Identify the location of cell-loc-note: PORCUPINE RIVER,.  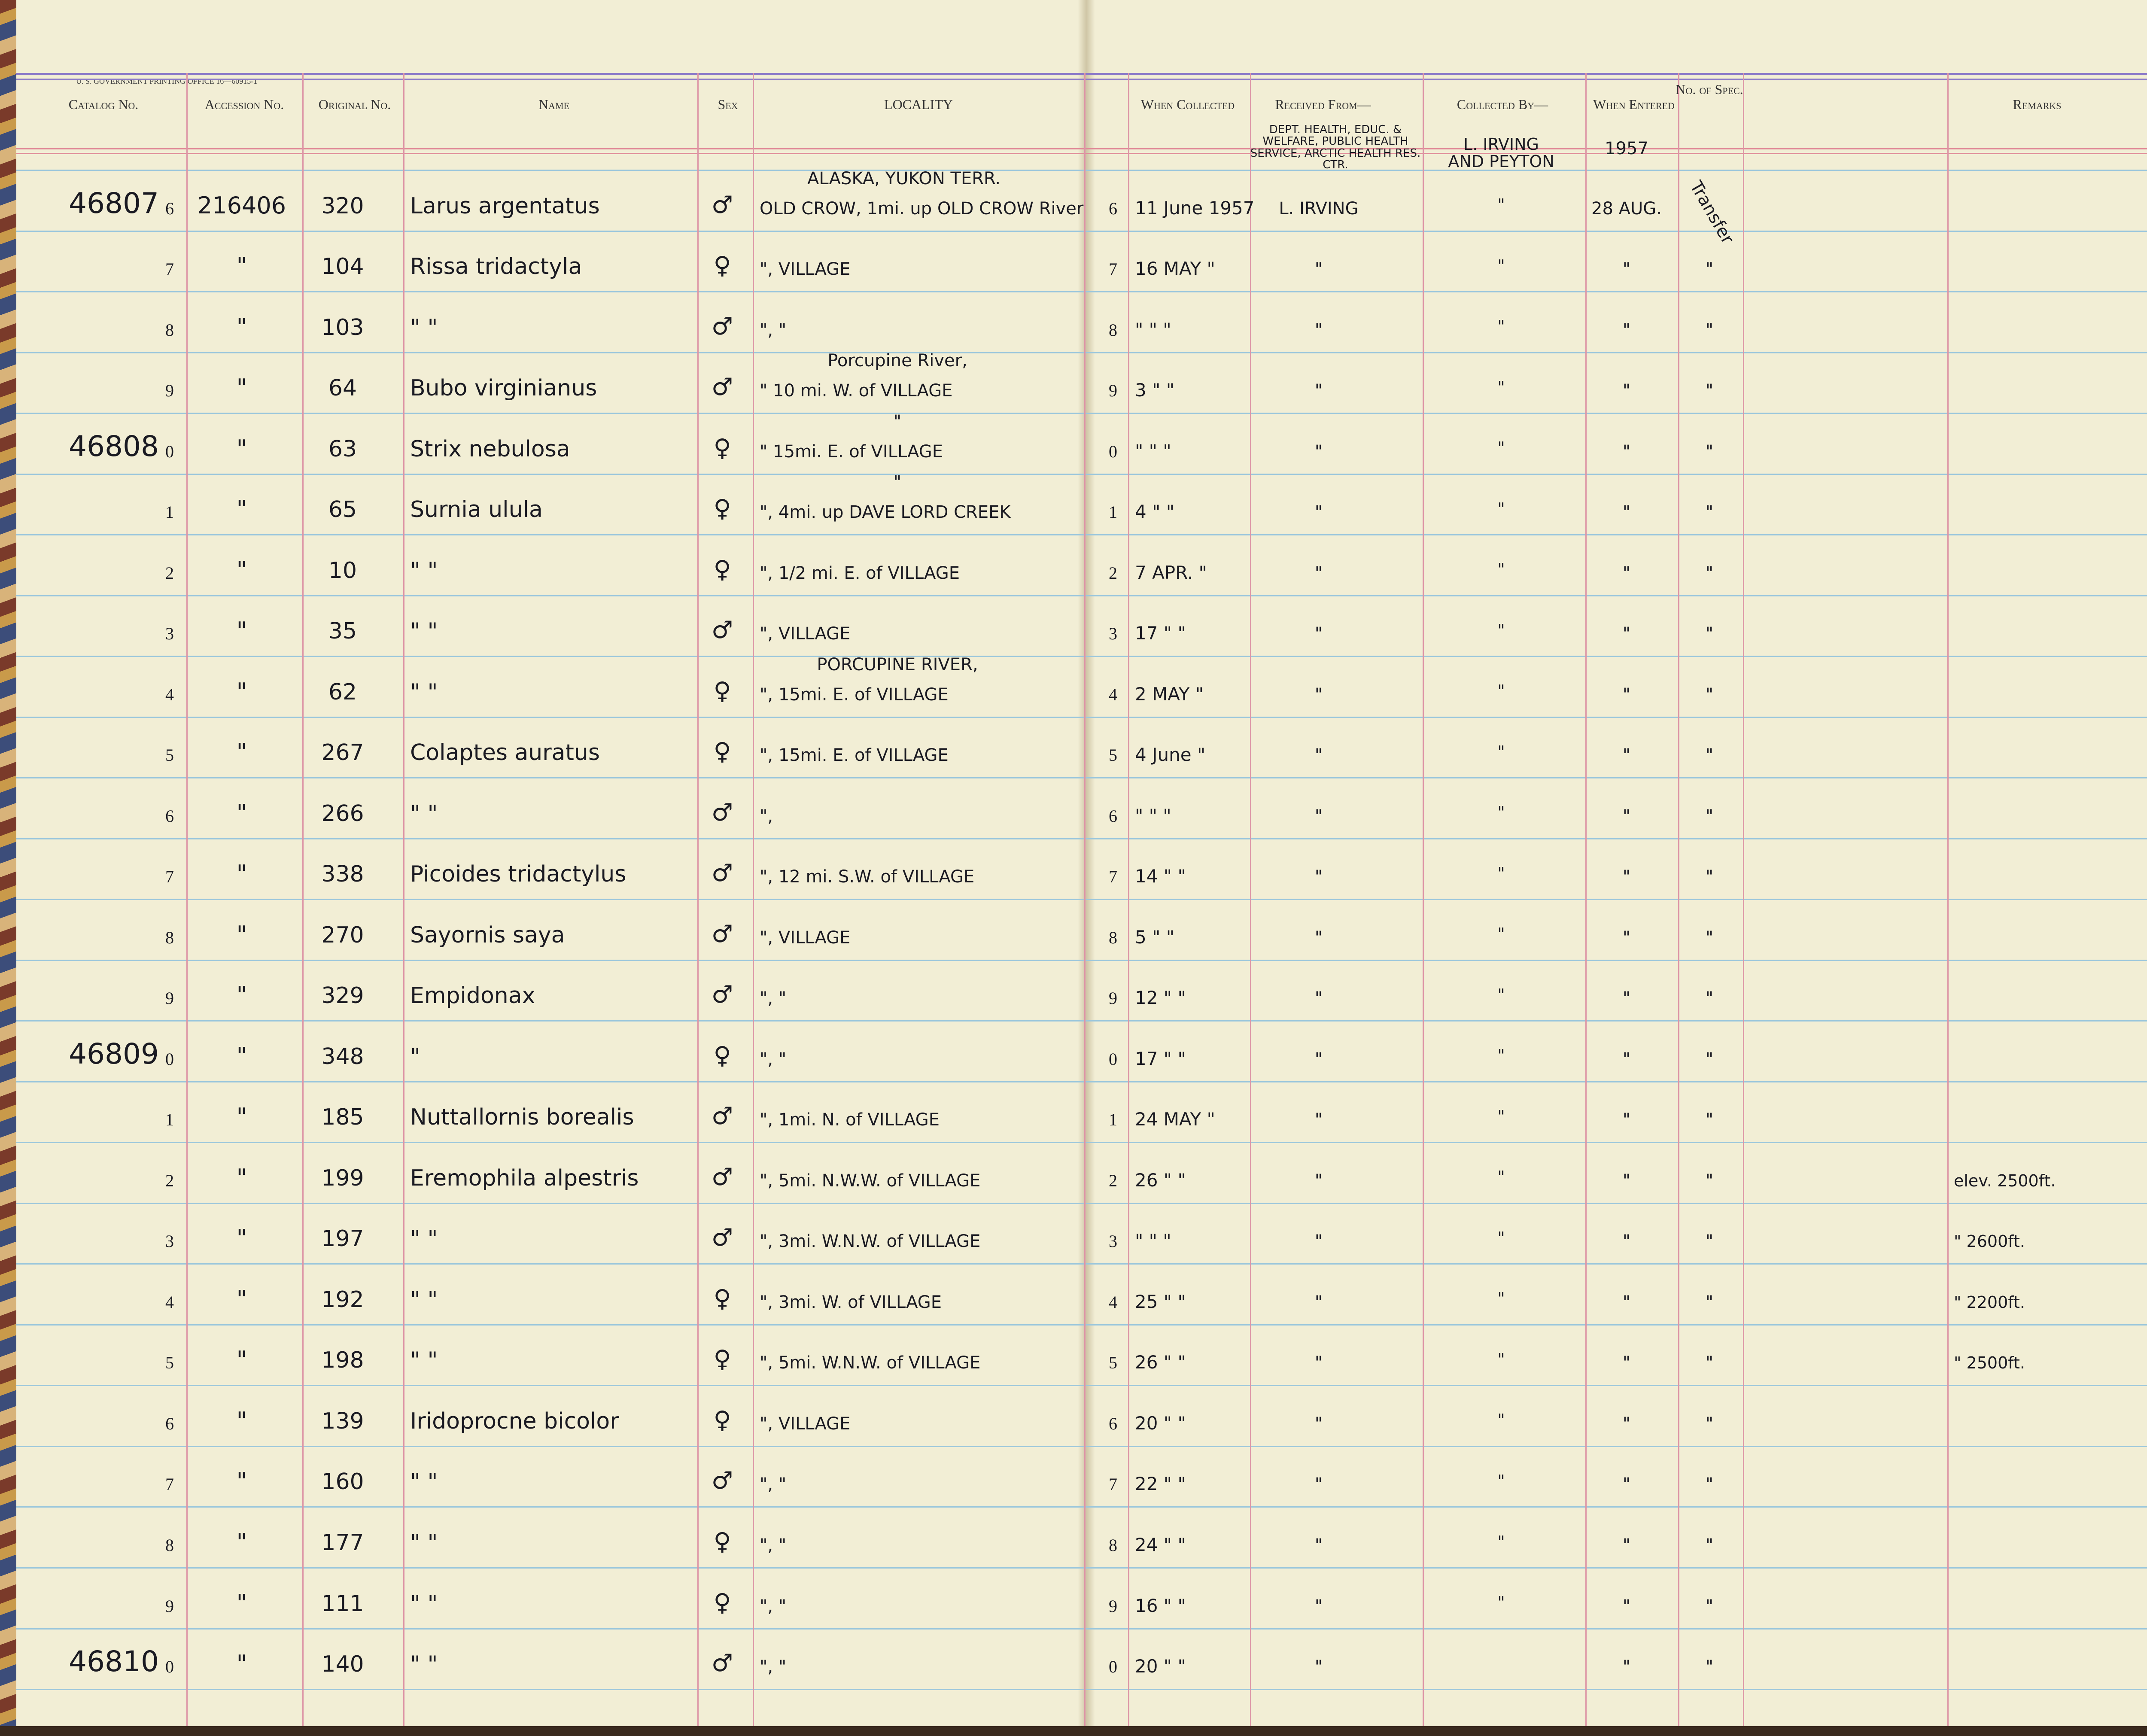
(897, 664).